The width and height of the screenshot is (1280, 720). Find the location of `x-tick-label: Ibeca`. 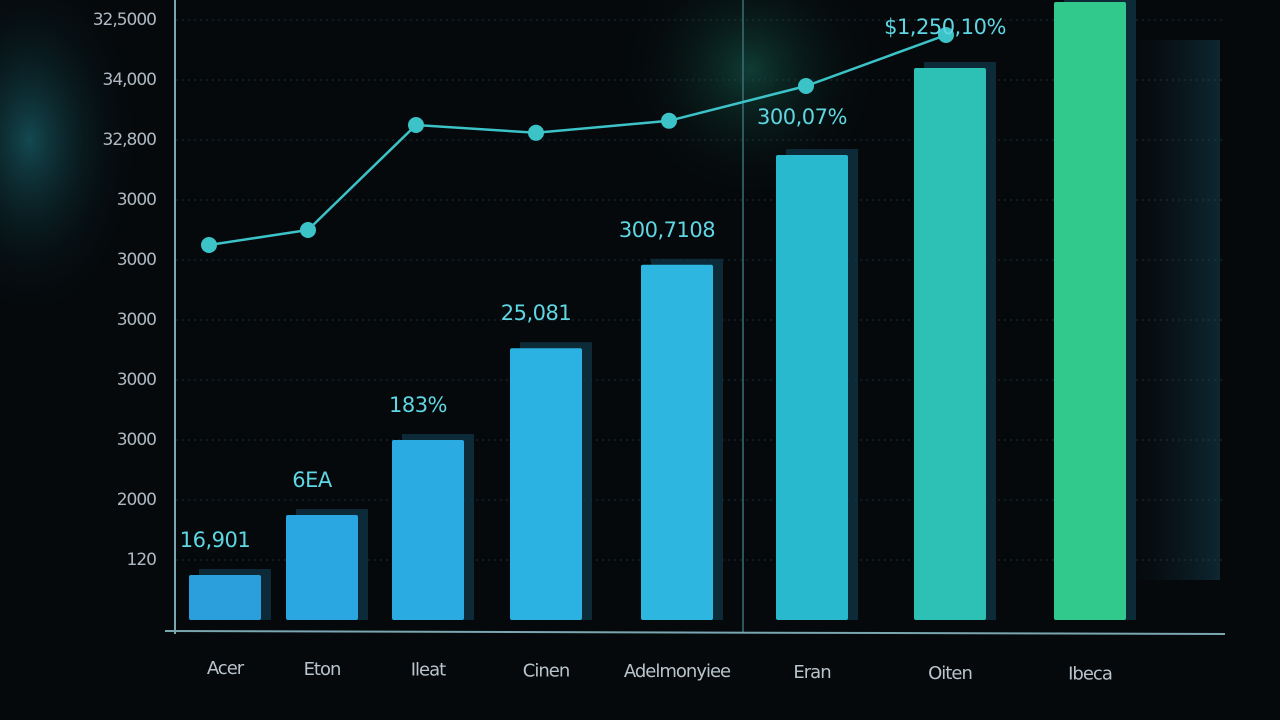

x-tick-label: Ibeca is located at coordinates (1090, 674).